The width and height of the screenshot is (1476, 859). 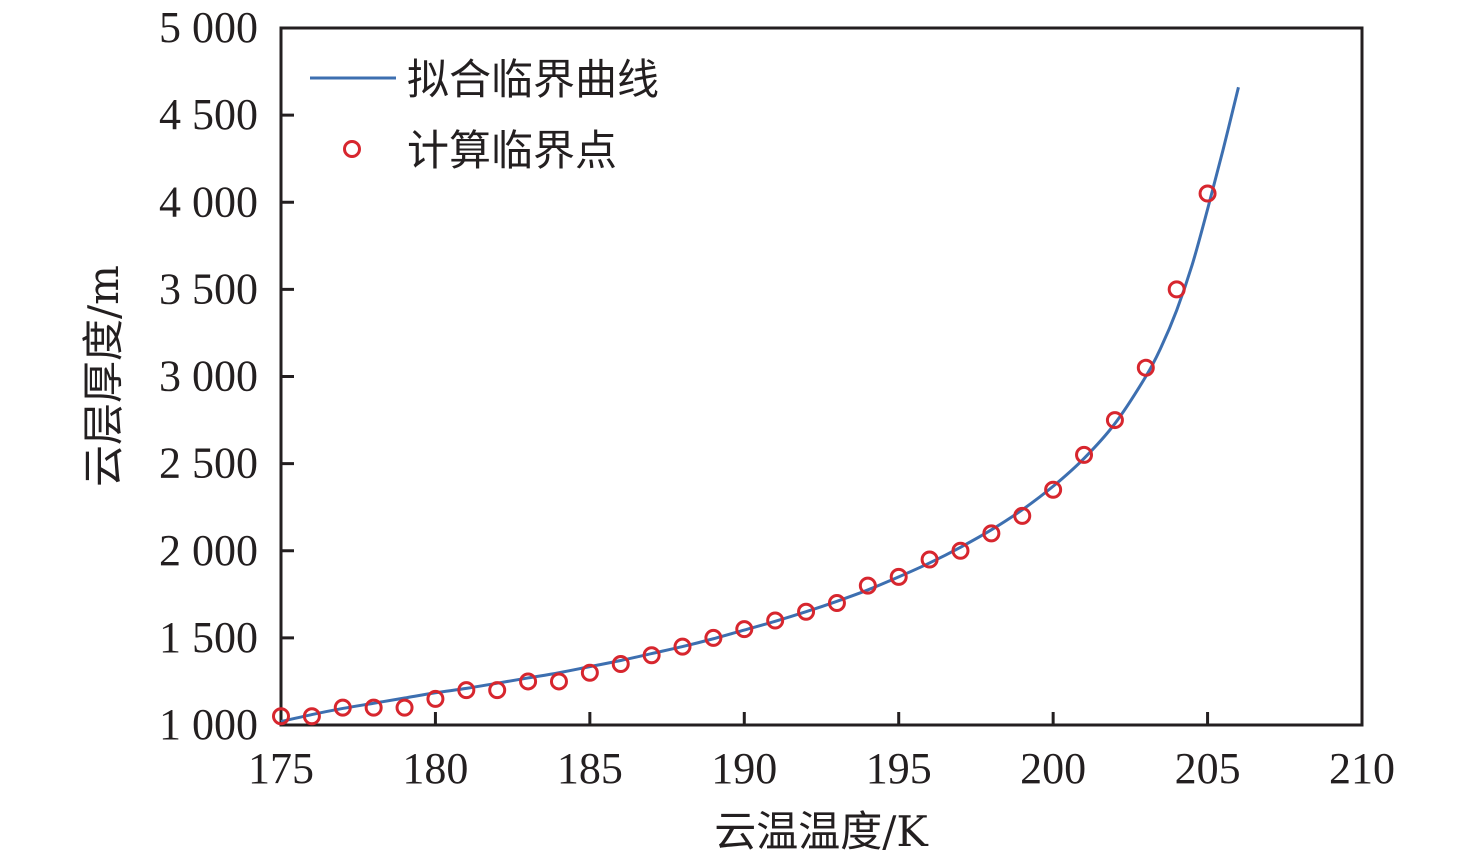 I want to click on y-tick-label: 3 500, so click(x=208, y=288).